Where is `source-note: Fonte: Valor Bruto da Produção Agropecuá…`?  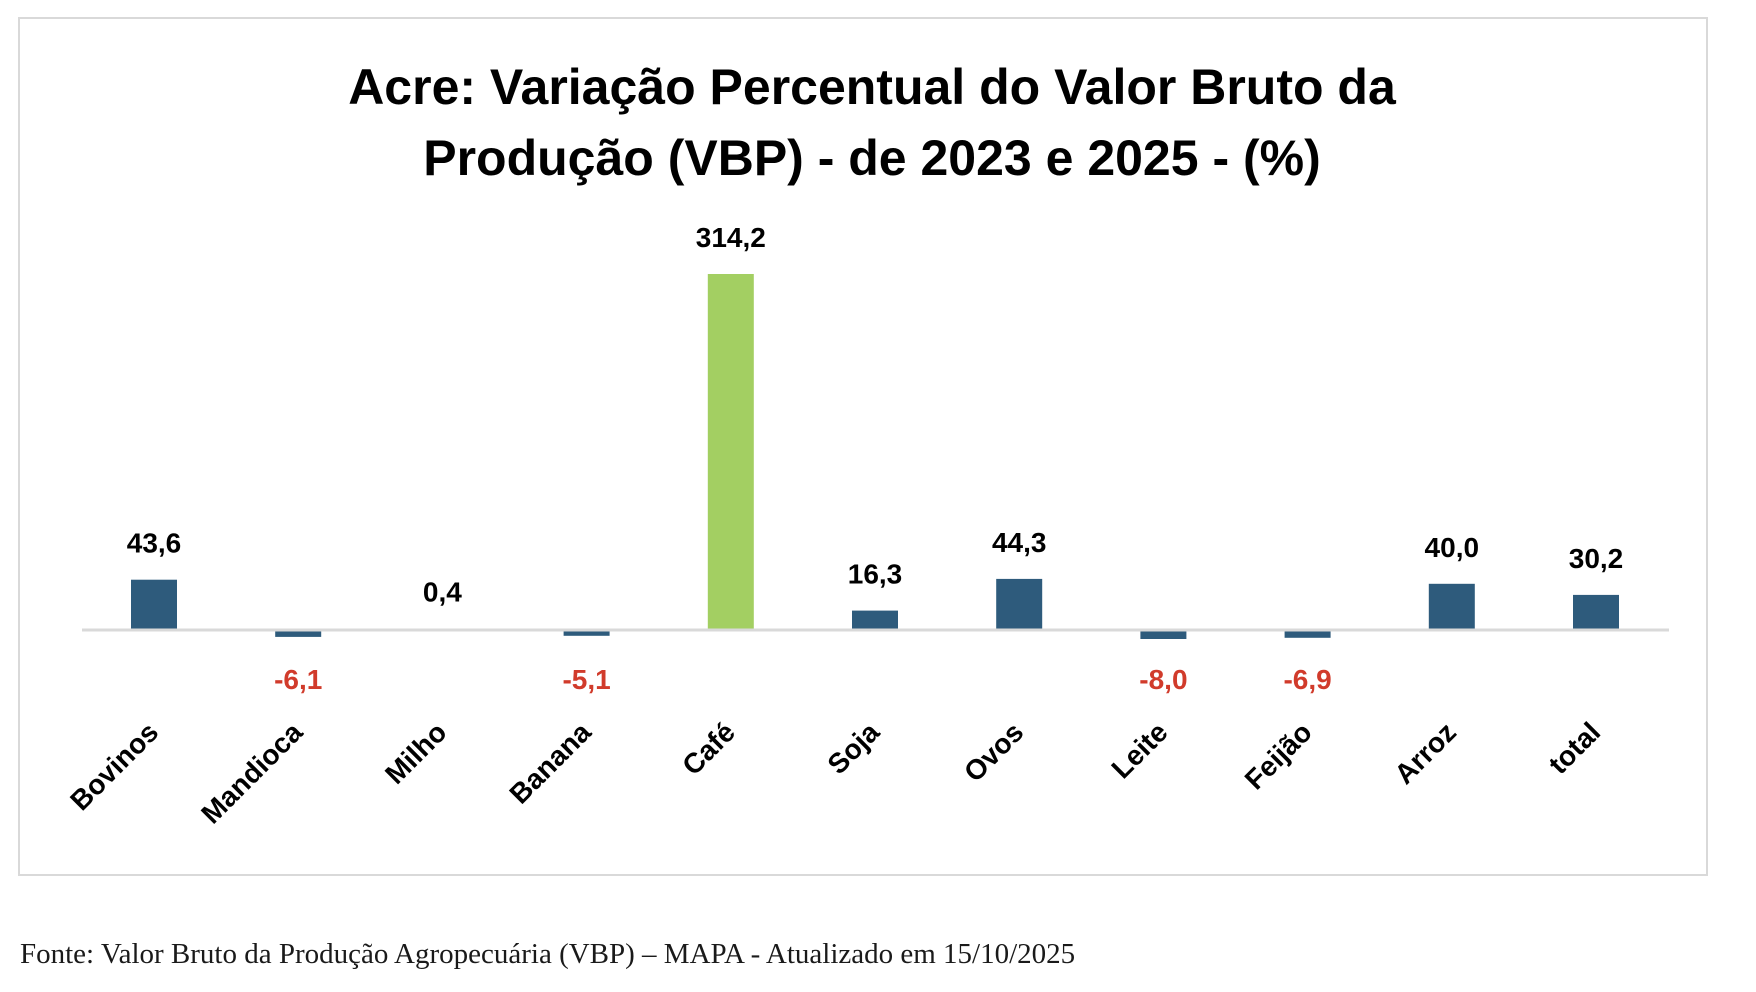
source-note: Fonte: Valor Bruto da Produção Agropecuá… is located at coordinates (548, 954).